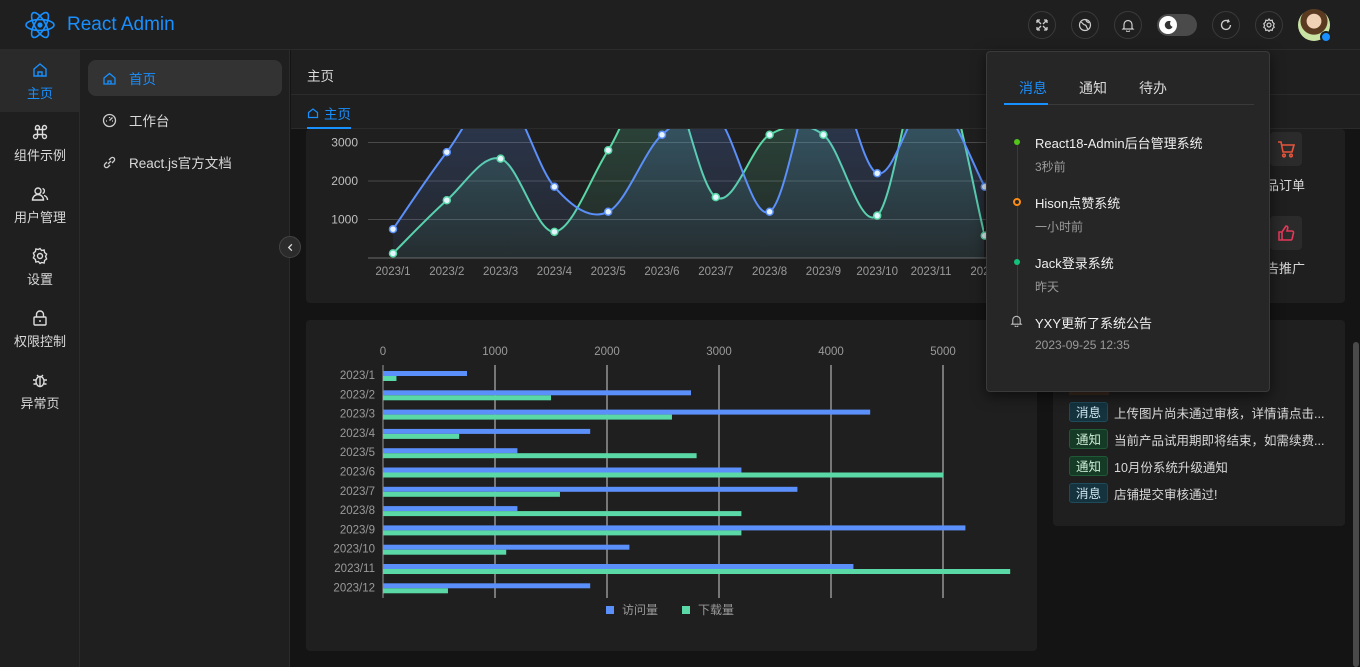 Image resolution: width=1360 pixels, height=667 pixels. I want to click on scrollbar-thumb, so click(1356, 504).